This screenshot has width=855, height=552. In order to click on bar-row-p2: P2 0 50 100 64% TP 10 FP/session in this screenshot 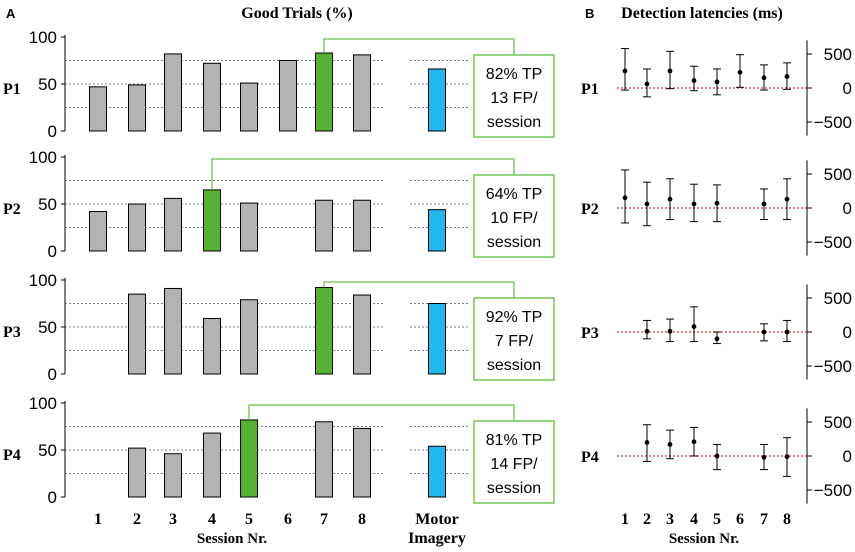, I will do `click(279, 204)`.